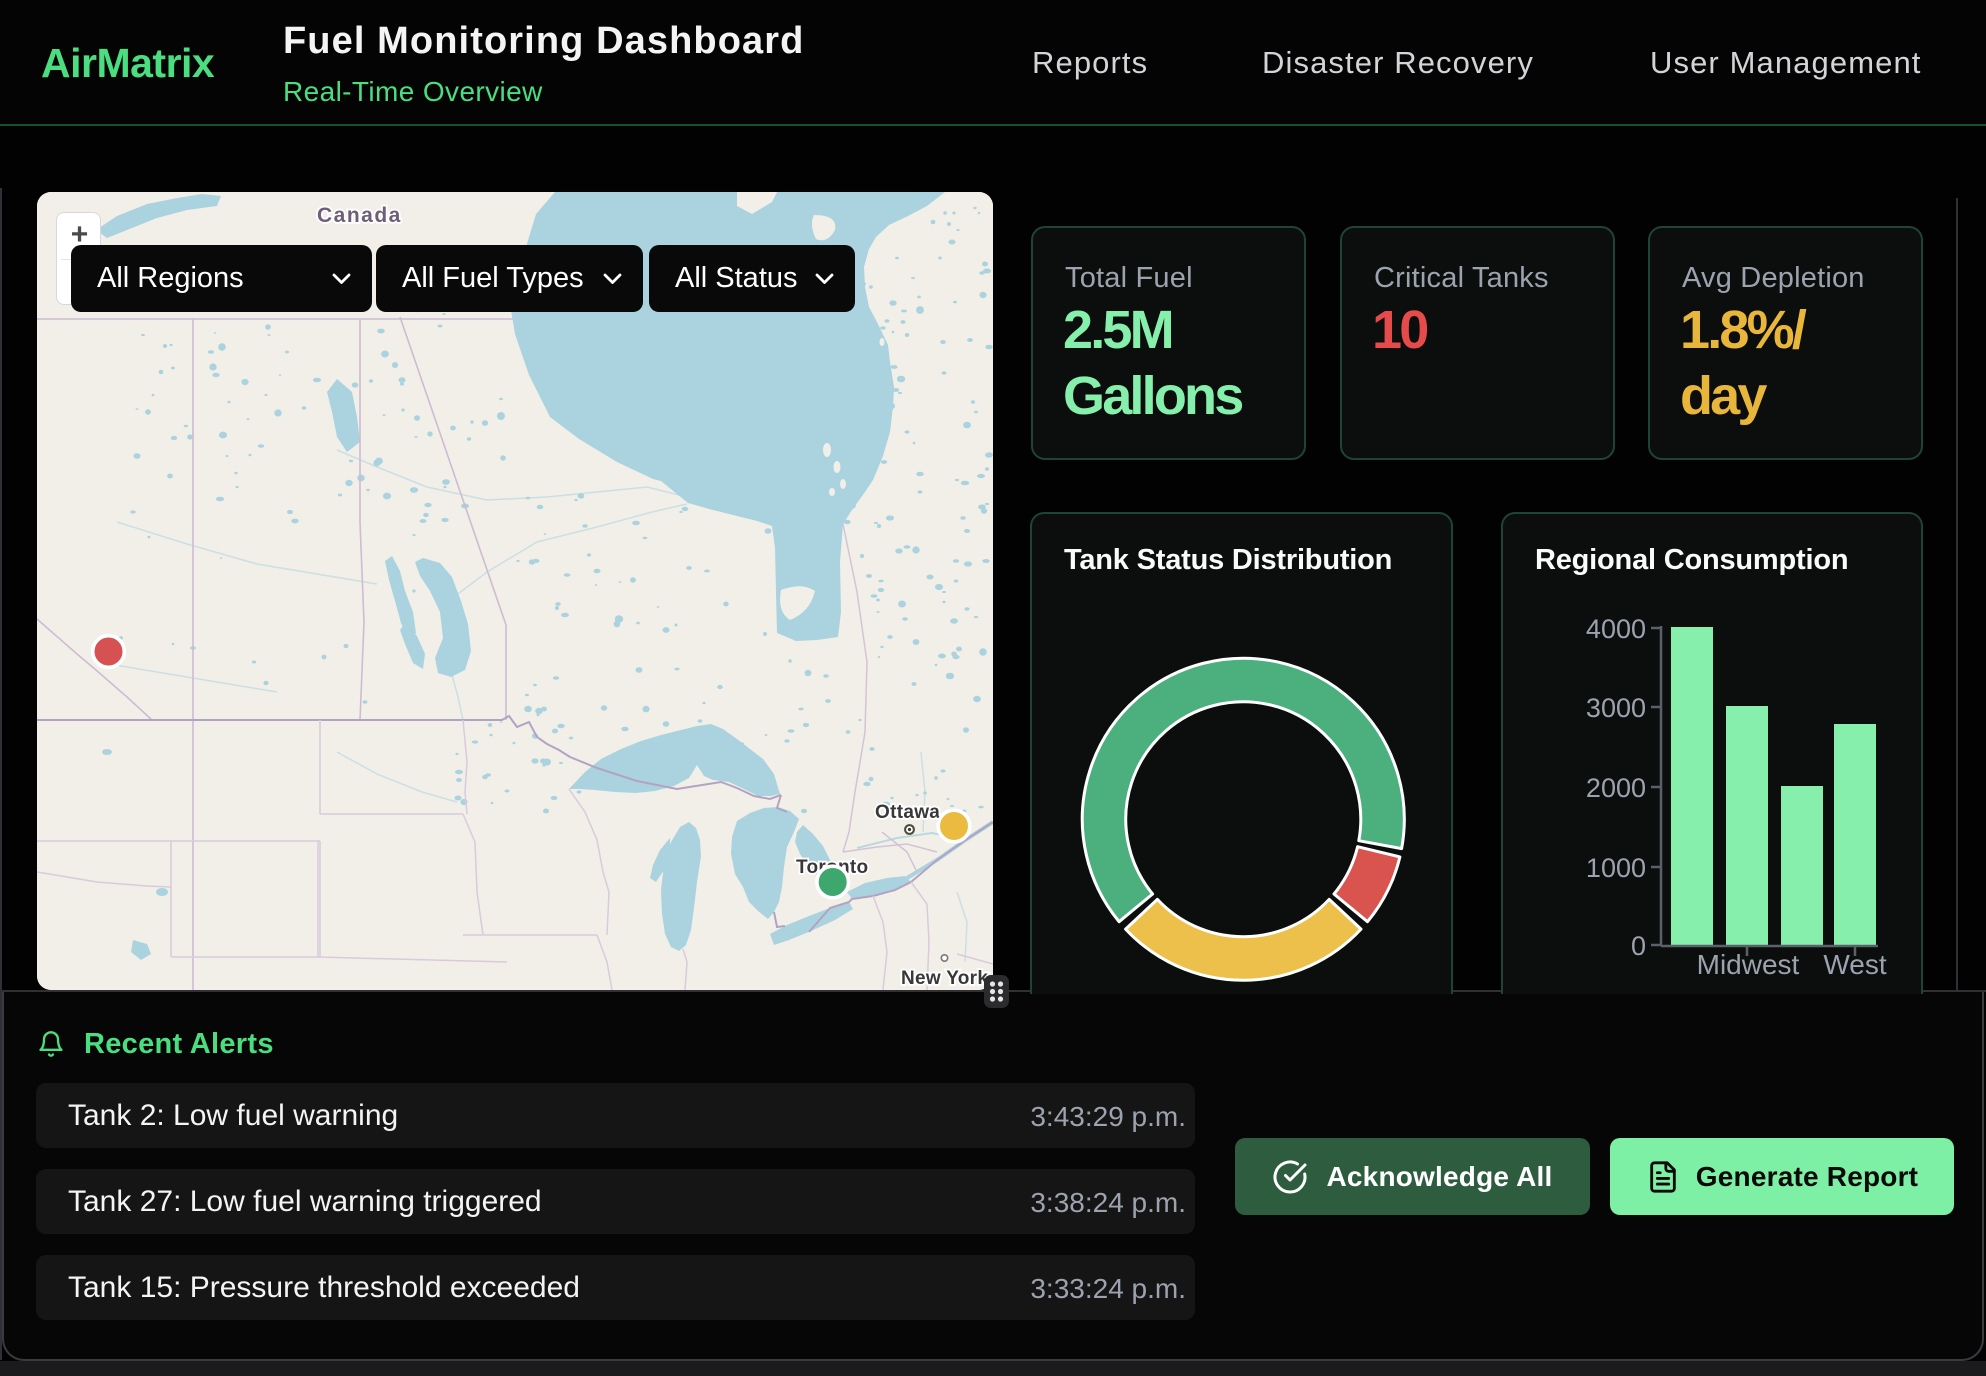 The width and height of the screenshot is (1986, 1376). I want to click on svg-text: 4000, so click(1616, 629).